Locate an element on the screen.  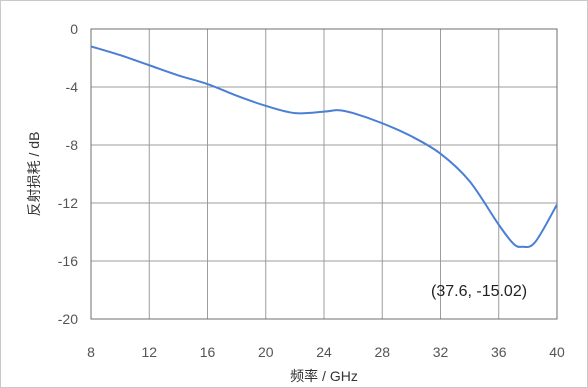
y-tick-label--20: -20 is located at coordinates (68, 319).